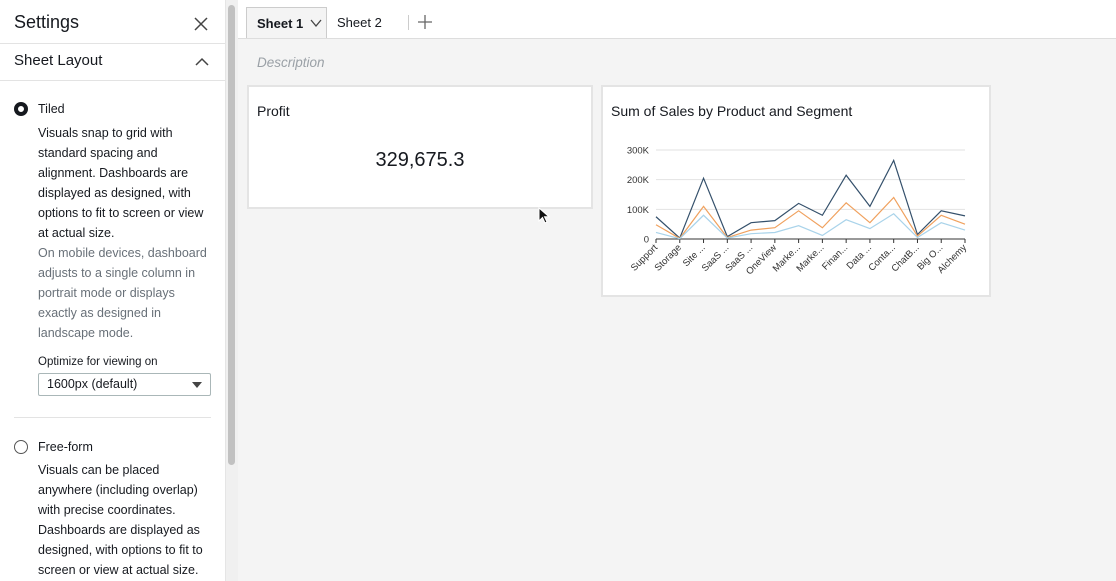 This screenshot has width=1116, height=581. Describe the element at coordinates (420, 160) in the screenshot. I see `kpi-value: 329,675.3` at that location.